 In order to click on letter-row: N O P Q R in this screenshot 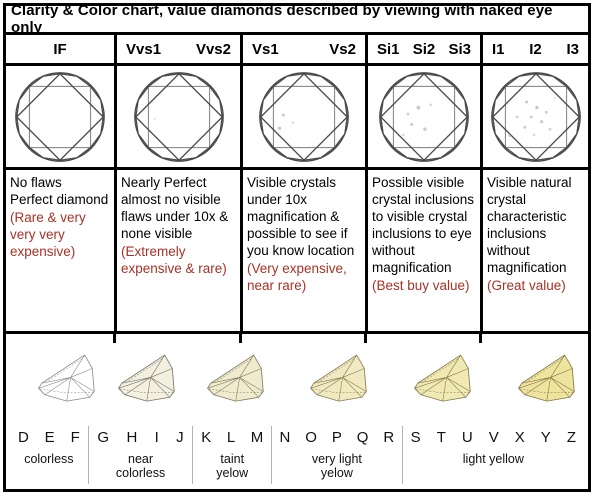, I will do `click(337, 436)`.